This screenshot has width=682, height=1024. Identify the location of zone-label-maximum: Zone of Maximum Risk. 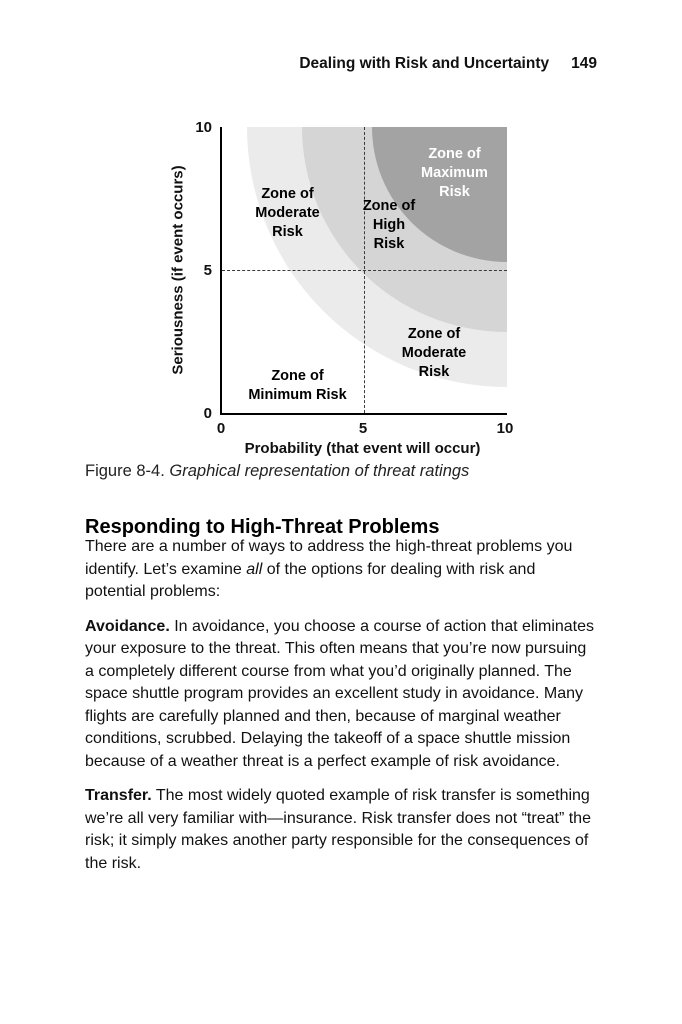
(454, 173).